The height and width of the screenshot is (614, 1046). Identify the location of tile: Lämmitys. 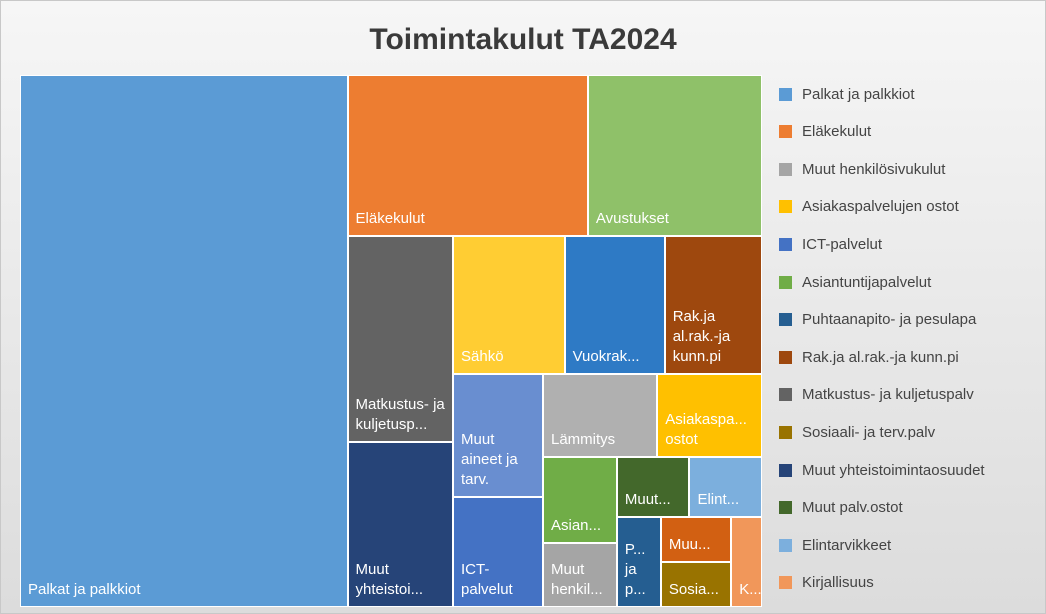
(600, 416).